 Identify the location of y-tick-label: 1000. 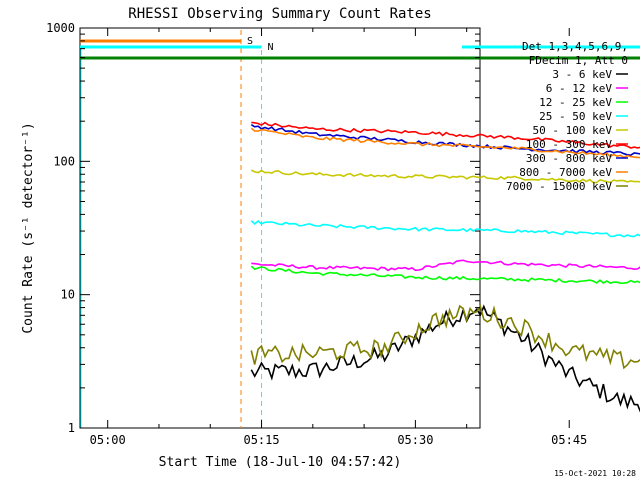
(60, 28).